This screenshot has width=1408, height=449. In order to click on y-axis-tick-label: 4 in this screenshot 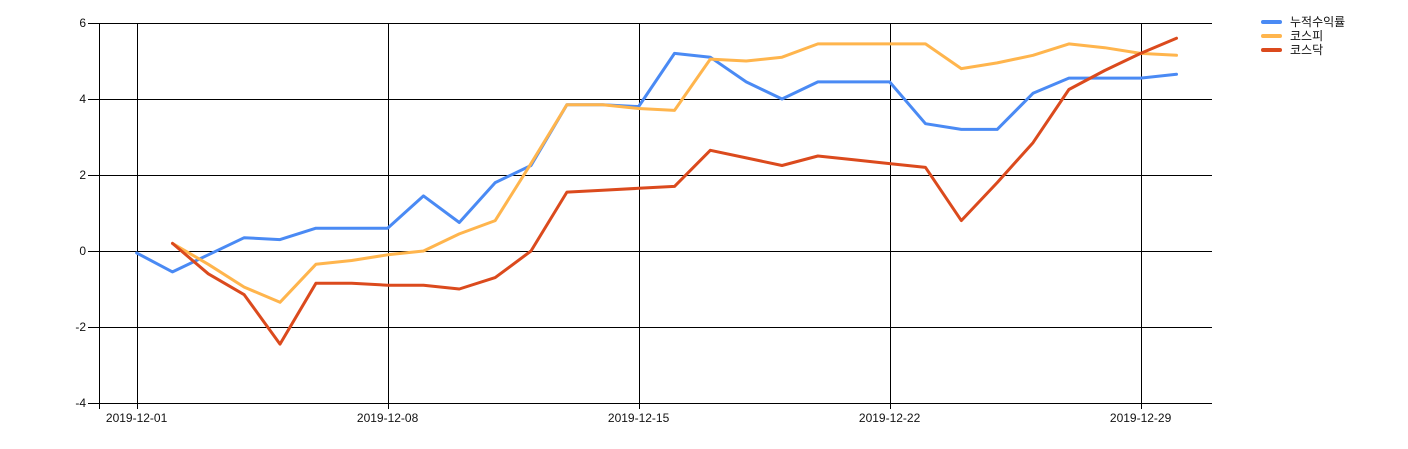, I will do `click(82, 99)`.